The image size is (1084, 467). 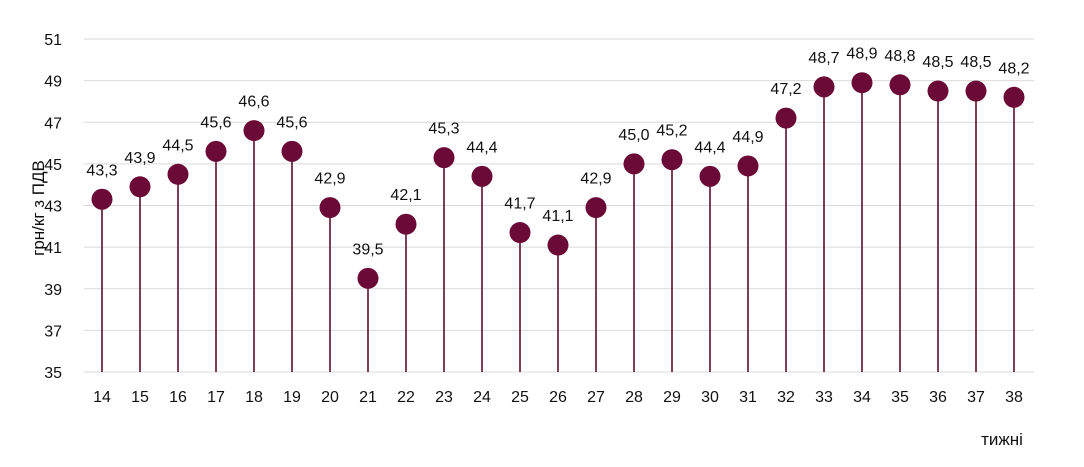 What do you see at coordinates (785, 89) in the screenshot?
I see `data-label: 47,2` at bounding box center [785, 89].